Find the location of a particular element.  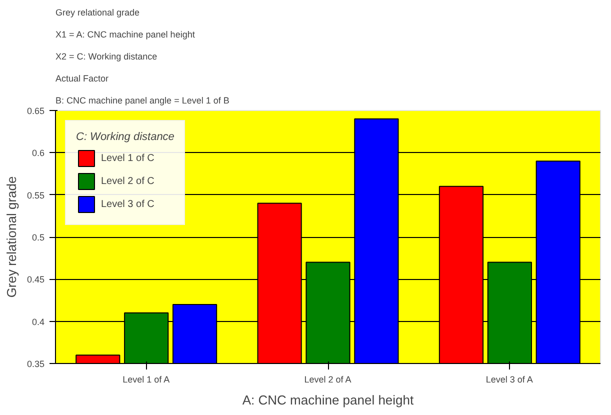

x-tick-label: Level 2 of A is located at coordinates (328, 379).